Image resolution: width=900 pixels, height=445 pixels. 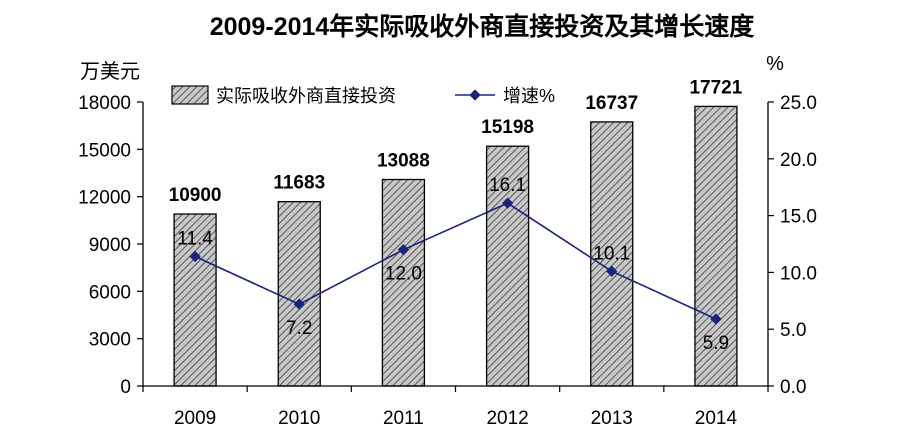 What do you see at coordinates (507, 266) in the screenshot?
I see `bar-2012` at bounding box center [507, 266].